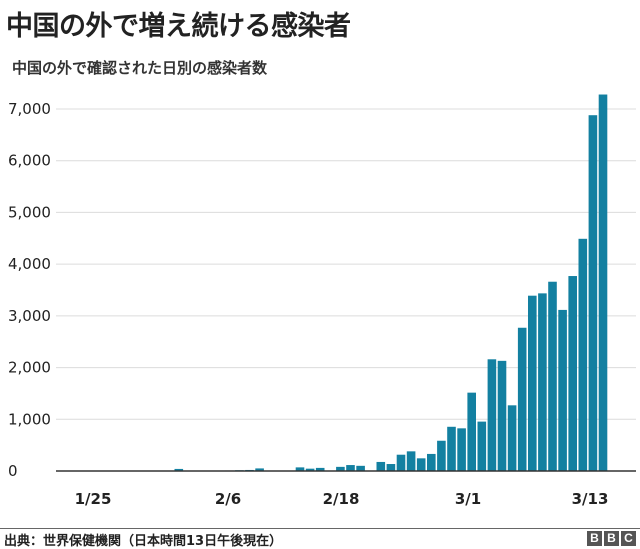 This screenshot has height=549, width=640. I want to click on bar-3/2, so click(492, 415).